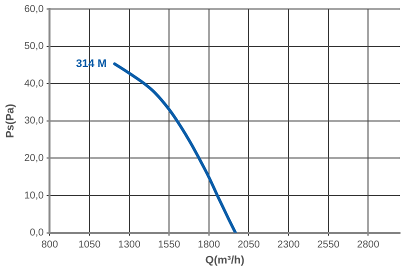 The image size is (414, 267). Describe the element at coordinates (34, 84) in the screenshot. I see `y-tick-label: 40,0` at that location.